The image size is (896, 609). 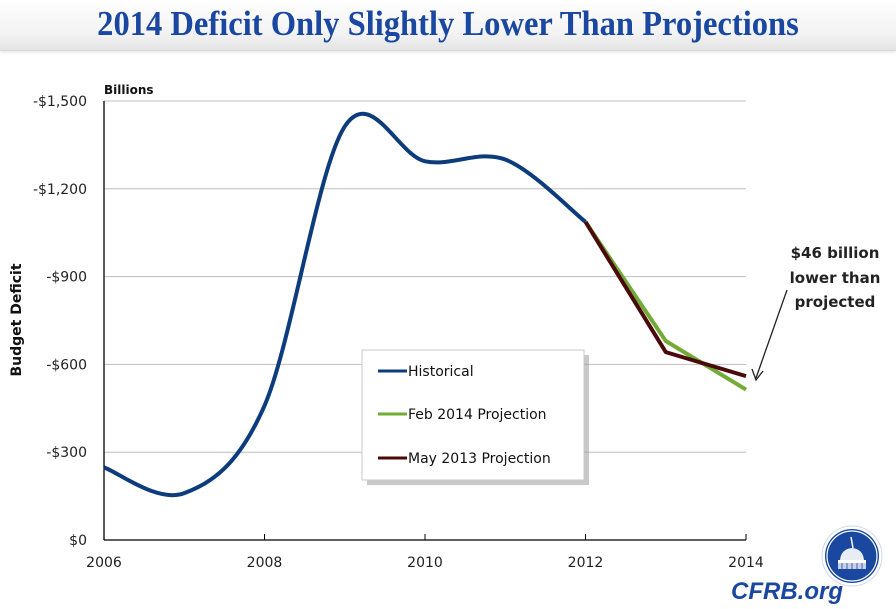 I want to click on x-tick-labels: 2006 2008 2010 2012 2014, so click(x=425, y=563).